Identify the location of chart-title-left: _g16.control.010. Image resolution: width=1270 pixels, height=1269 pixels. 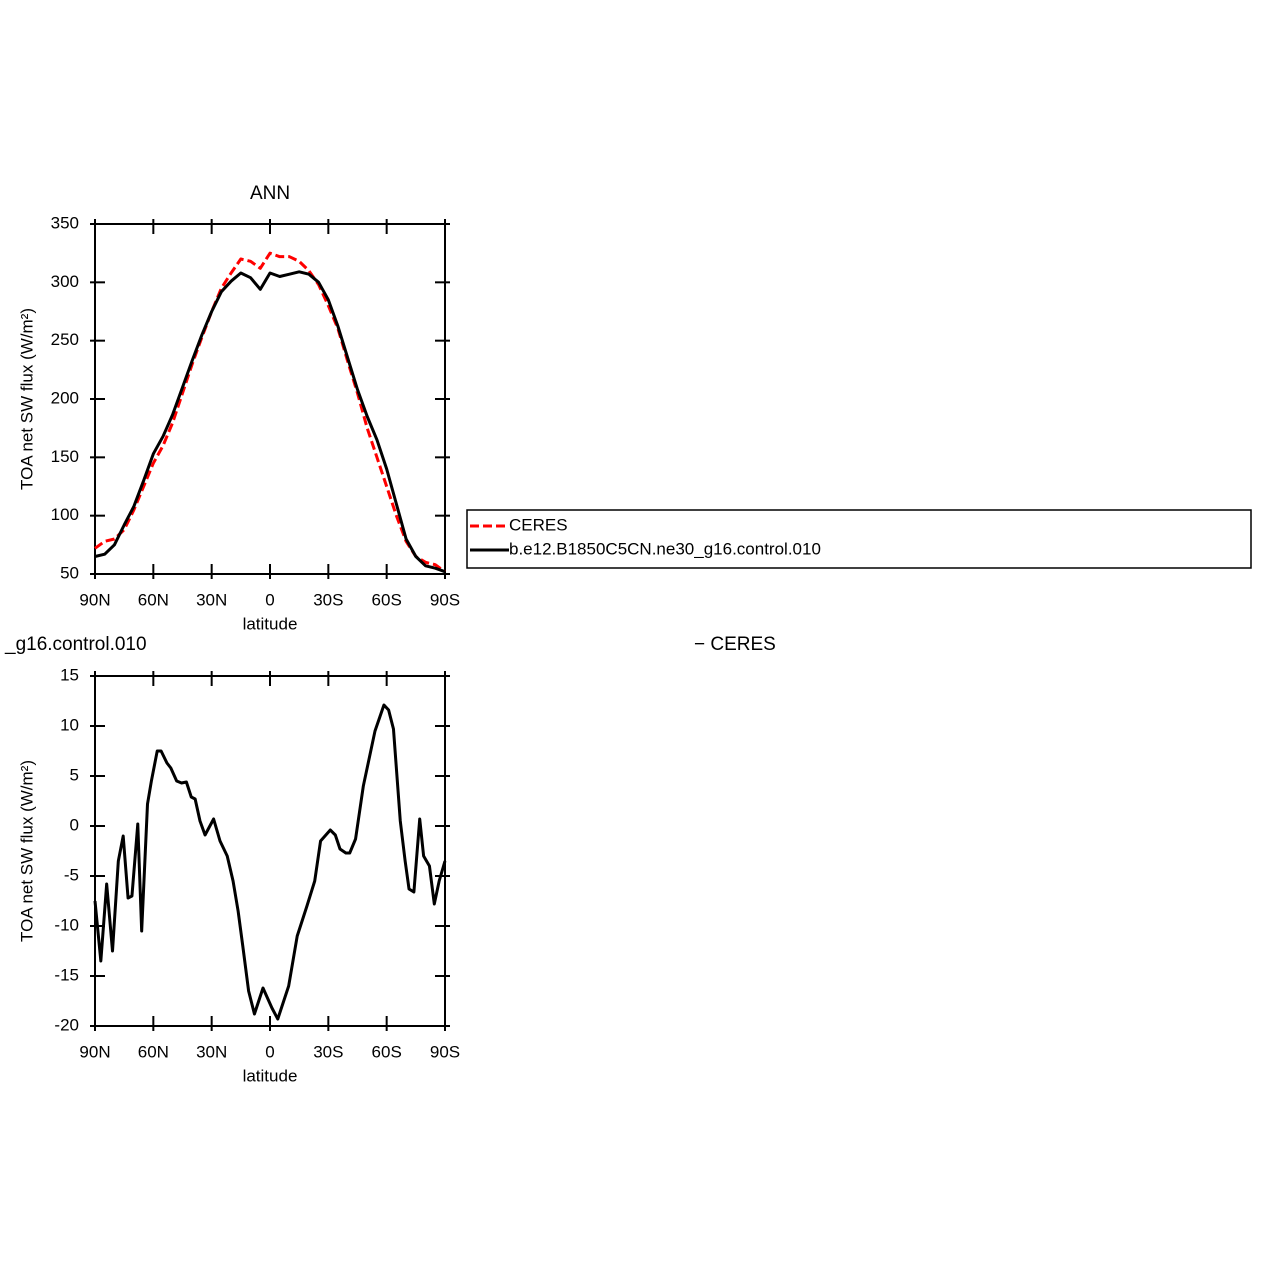
(75, 644).